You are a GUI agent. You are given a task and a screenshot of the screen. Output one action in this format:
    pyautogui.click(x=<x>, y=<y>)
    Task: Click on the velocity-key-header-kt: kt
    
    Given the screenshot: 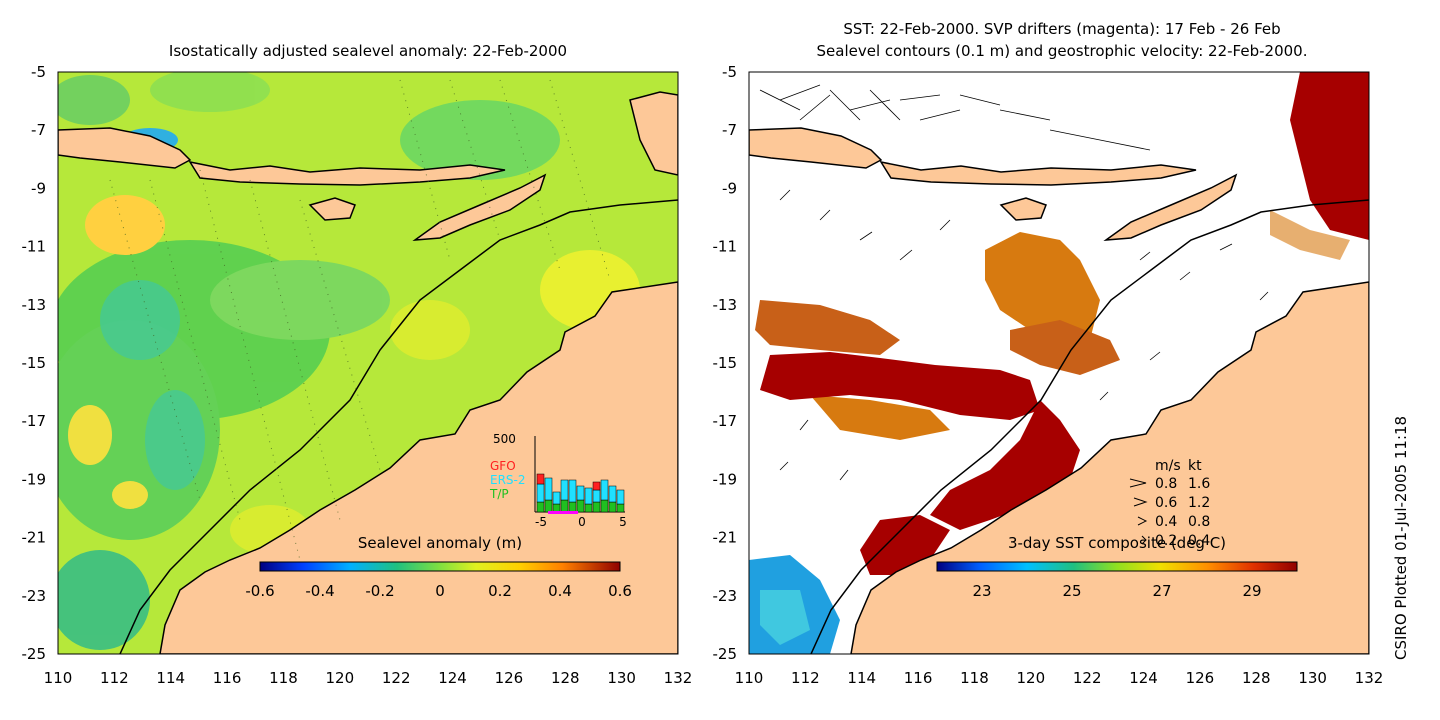 What is the action you would take?
    pyautogui.click(x=1195, y=466)
    